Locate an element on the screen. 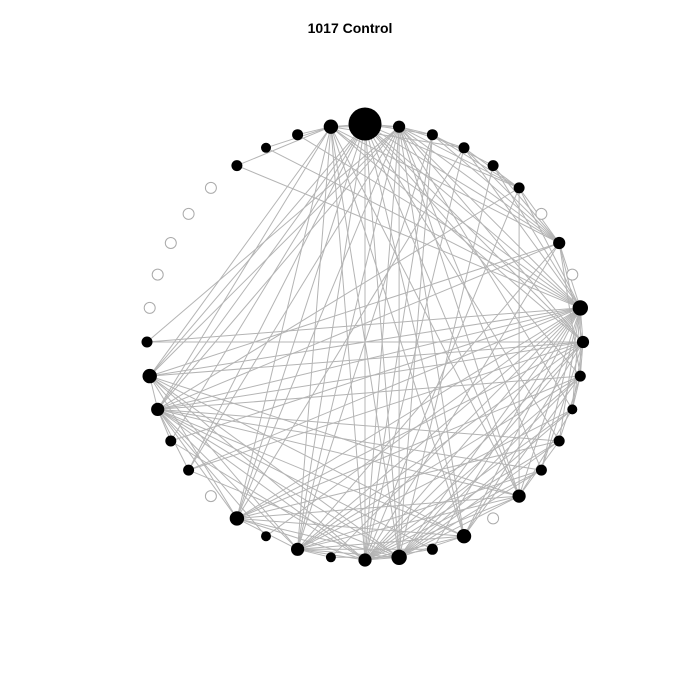 Image resolution: width=700 pixels, height=700 pixels. graph-title: 1017 Control is located at coordinates (350, 28).